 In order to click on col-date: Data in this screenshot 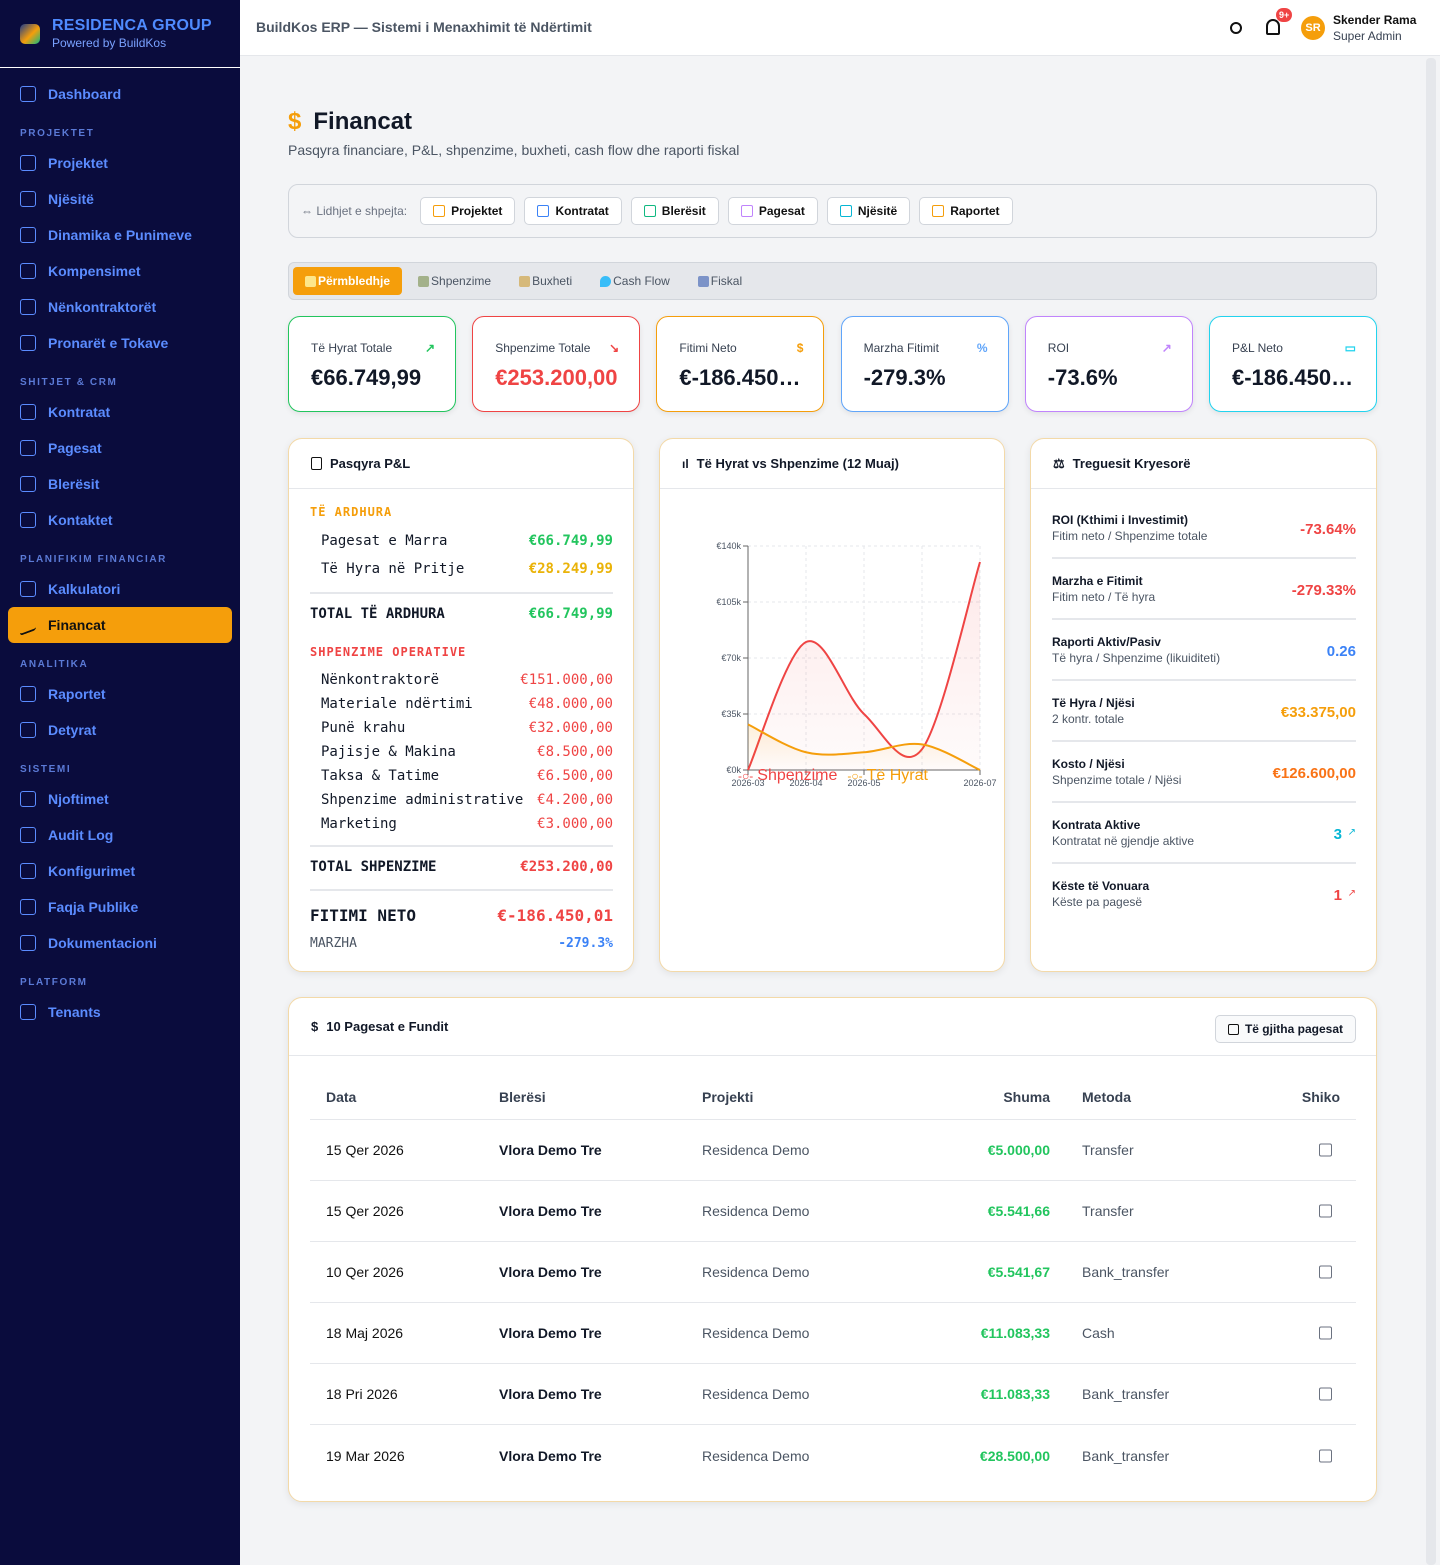, I will do `click(341, 1096)`.